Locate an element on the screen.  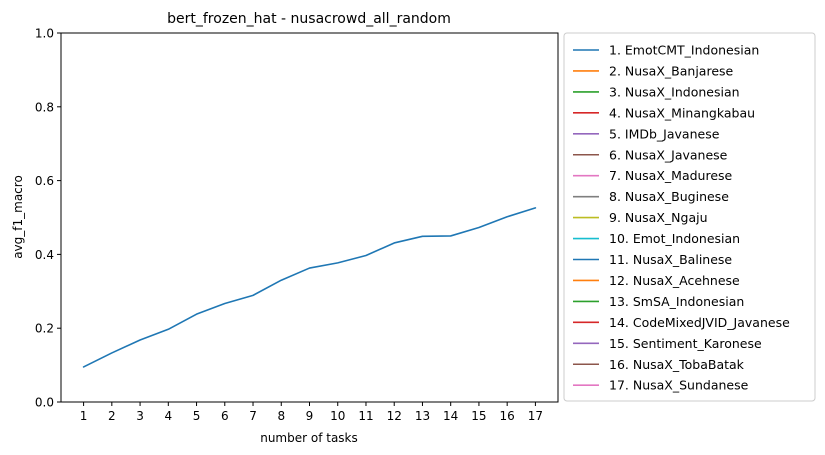
legend-label: 2. NusaX_Banjarese is located at coordinates (671, 70).